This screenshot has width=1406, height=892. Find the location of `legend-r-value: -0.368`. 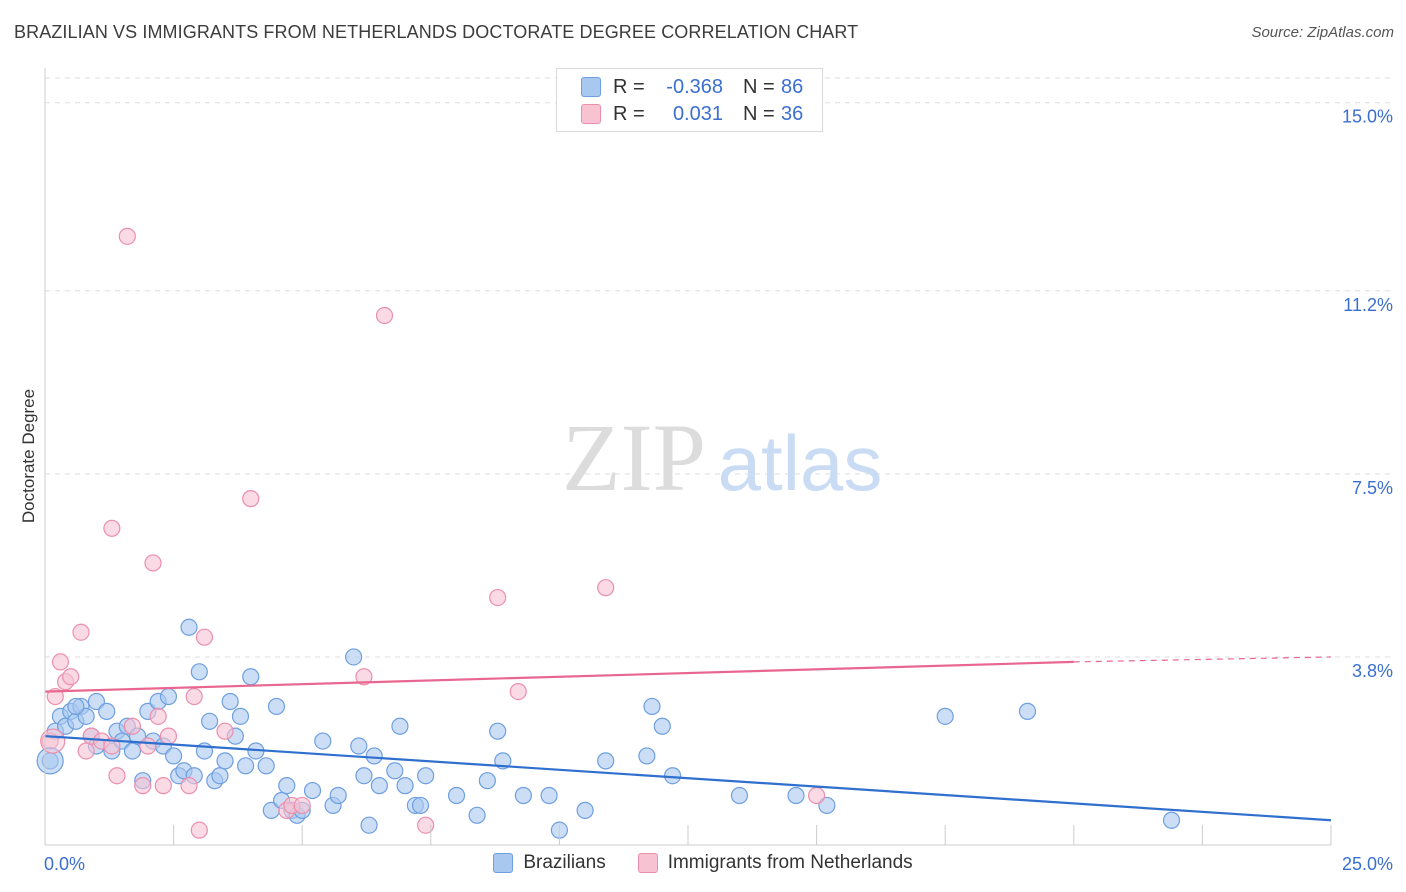

legend-r-value: -0.368 is located at coordinates (694, 86).